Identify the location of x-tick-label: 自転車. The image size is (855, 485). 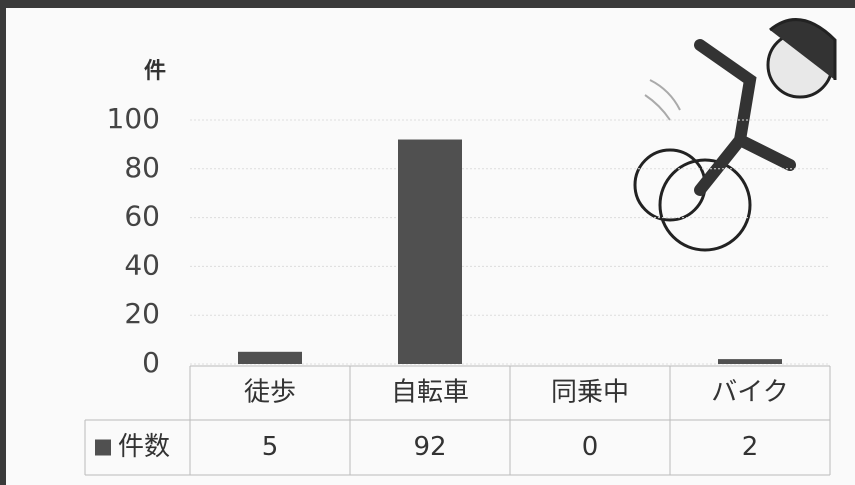
(430, 393).